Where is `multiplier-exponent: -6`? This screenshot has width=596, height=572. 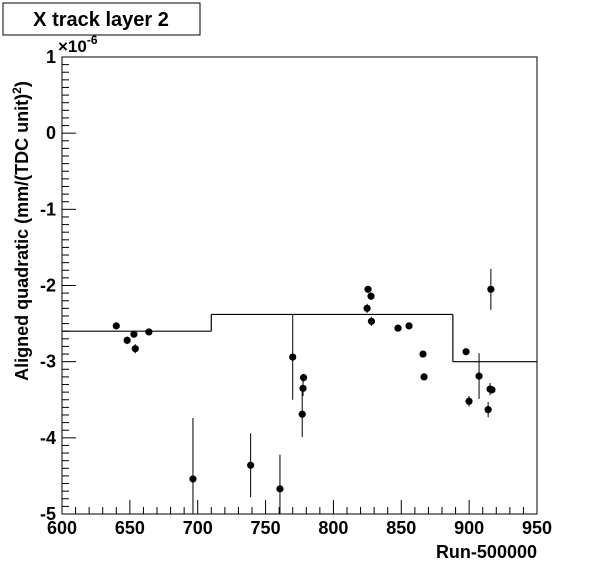 multiplier-exponent: -6 is located at coordinates (92, 40).